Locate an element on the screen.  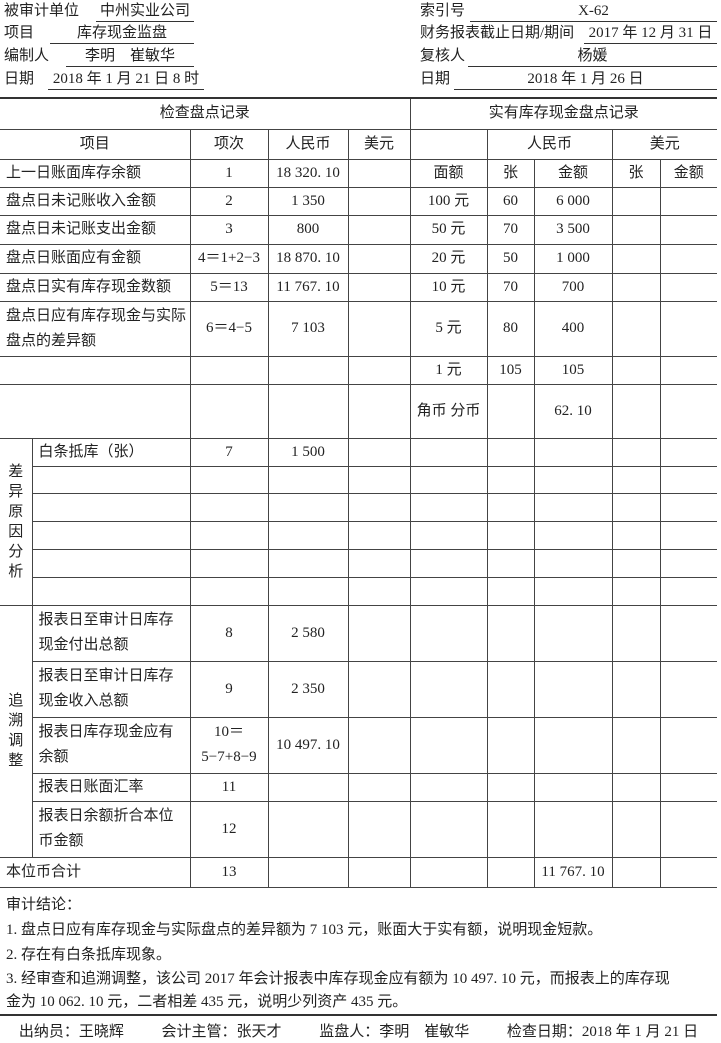
rmb-amount: 3 500 is located at coordinates (573, 229).